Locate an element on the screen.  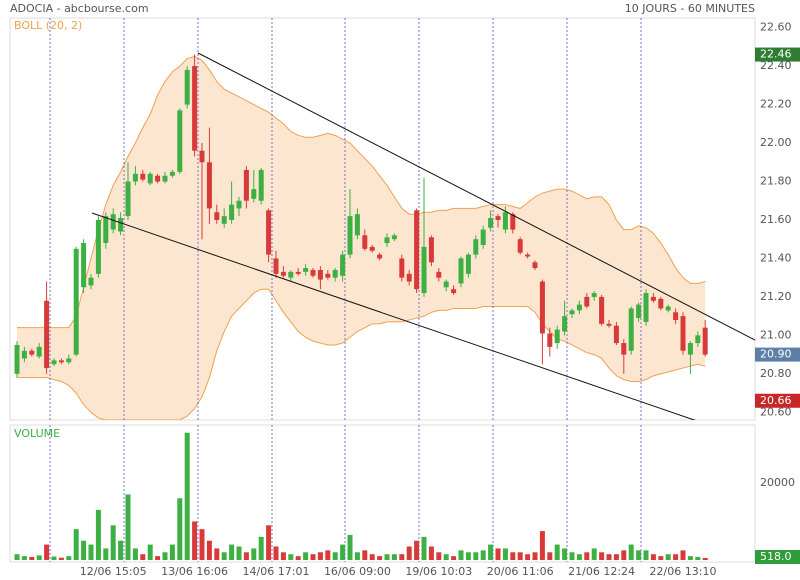
price-badge-label: 20.66 is located at coordinates (776, 400).